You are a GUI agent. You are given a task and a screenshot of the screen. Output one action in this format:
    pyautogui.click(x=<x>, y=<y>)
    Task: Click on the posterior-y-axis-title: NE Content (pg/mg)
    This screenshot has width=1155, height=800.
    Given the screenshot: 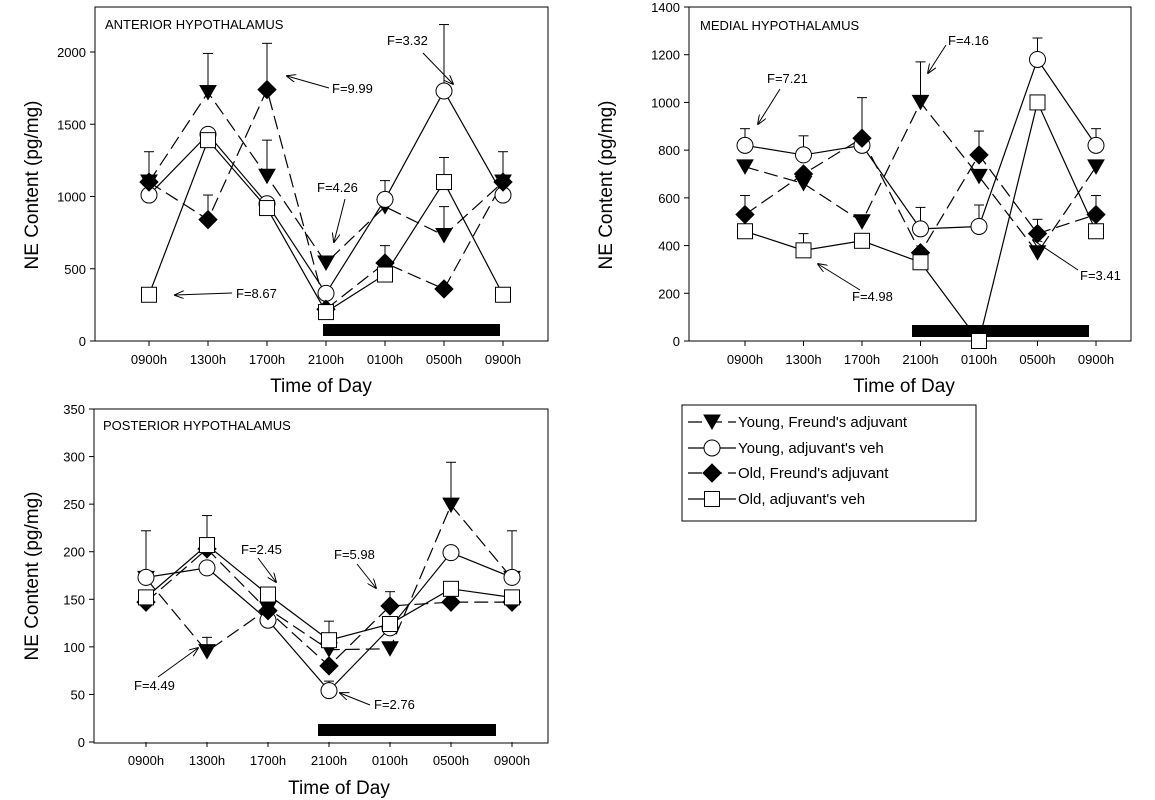 What is the action you would take?
    pyautogui.click(x=32, y=576)
    